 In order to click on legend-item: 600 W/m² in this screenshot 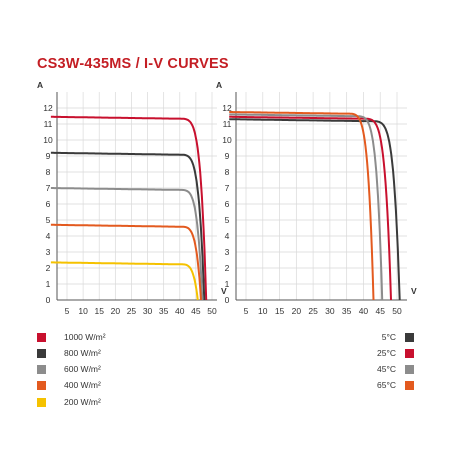, I will do `click(69, 369)`.